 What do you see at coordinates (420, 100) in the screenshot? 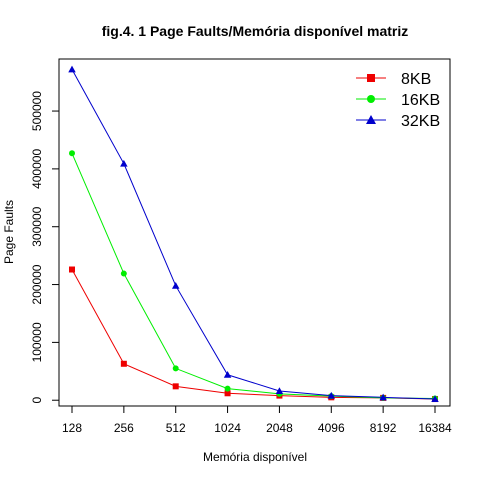
I see `legend-label-16kb: 16KB` at bounding box center [420, 100].